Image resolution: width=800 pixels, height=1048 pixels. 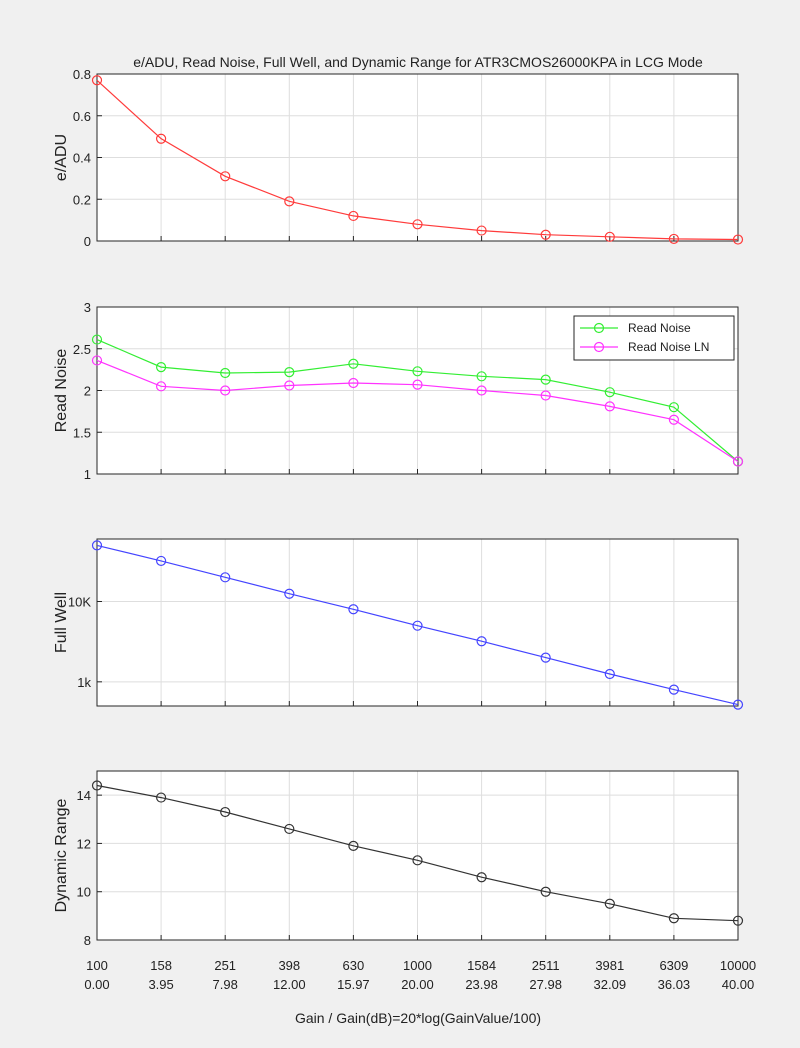 What do you see at coordinates (610, 984) in the screenshot?
I see `x-tick-label-db: 32.09` at bounding box center [610, 984].